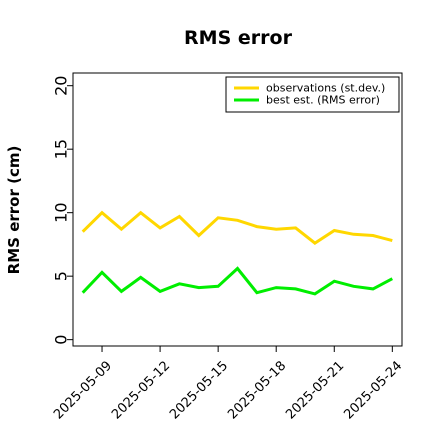 The height and width of the screenshot is (440, 440). I want to click on y-tick-label: 10, so click(61, 212).